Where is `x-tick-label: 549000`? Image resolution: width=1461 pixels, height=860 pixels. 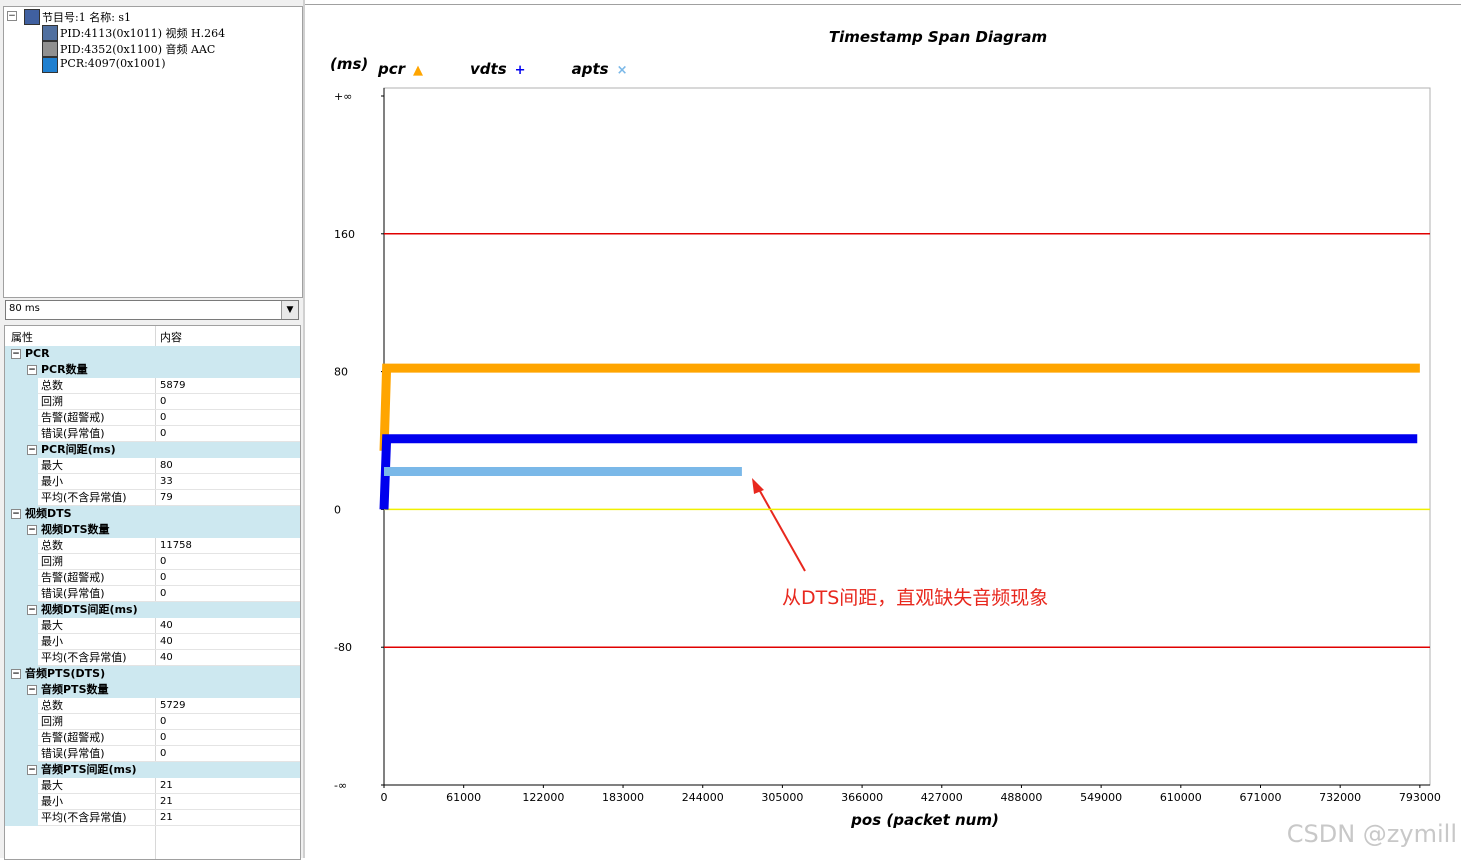
x-tick-label: 549000 is located at coordinates (1101, 797).